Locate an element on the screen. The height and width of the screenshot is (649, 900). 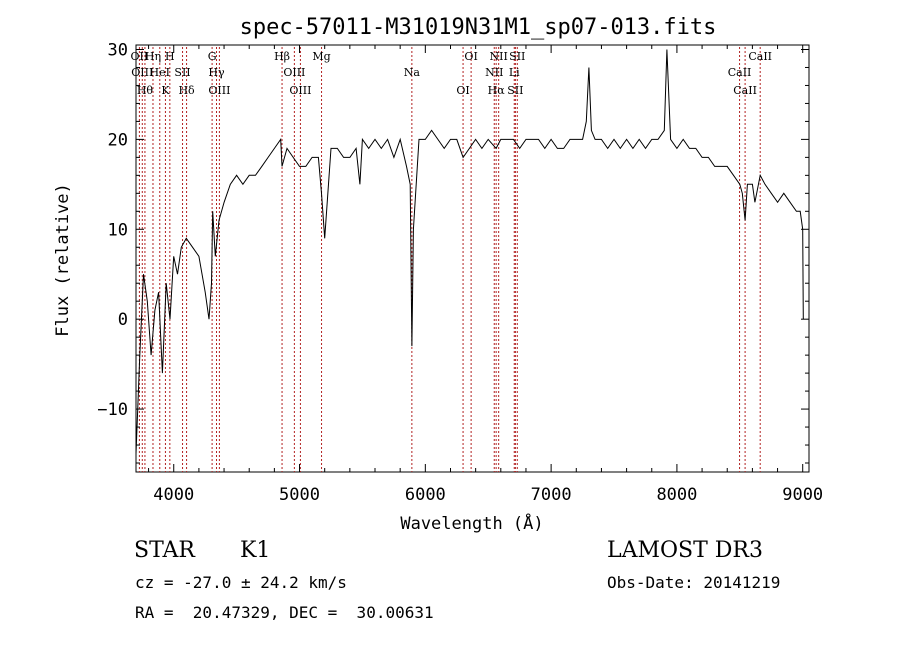
observation-date: Obs-Date: 20141219 is located at coordinates (694, 582).